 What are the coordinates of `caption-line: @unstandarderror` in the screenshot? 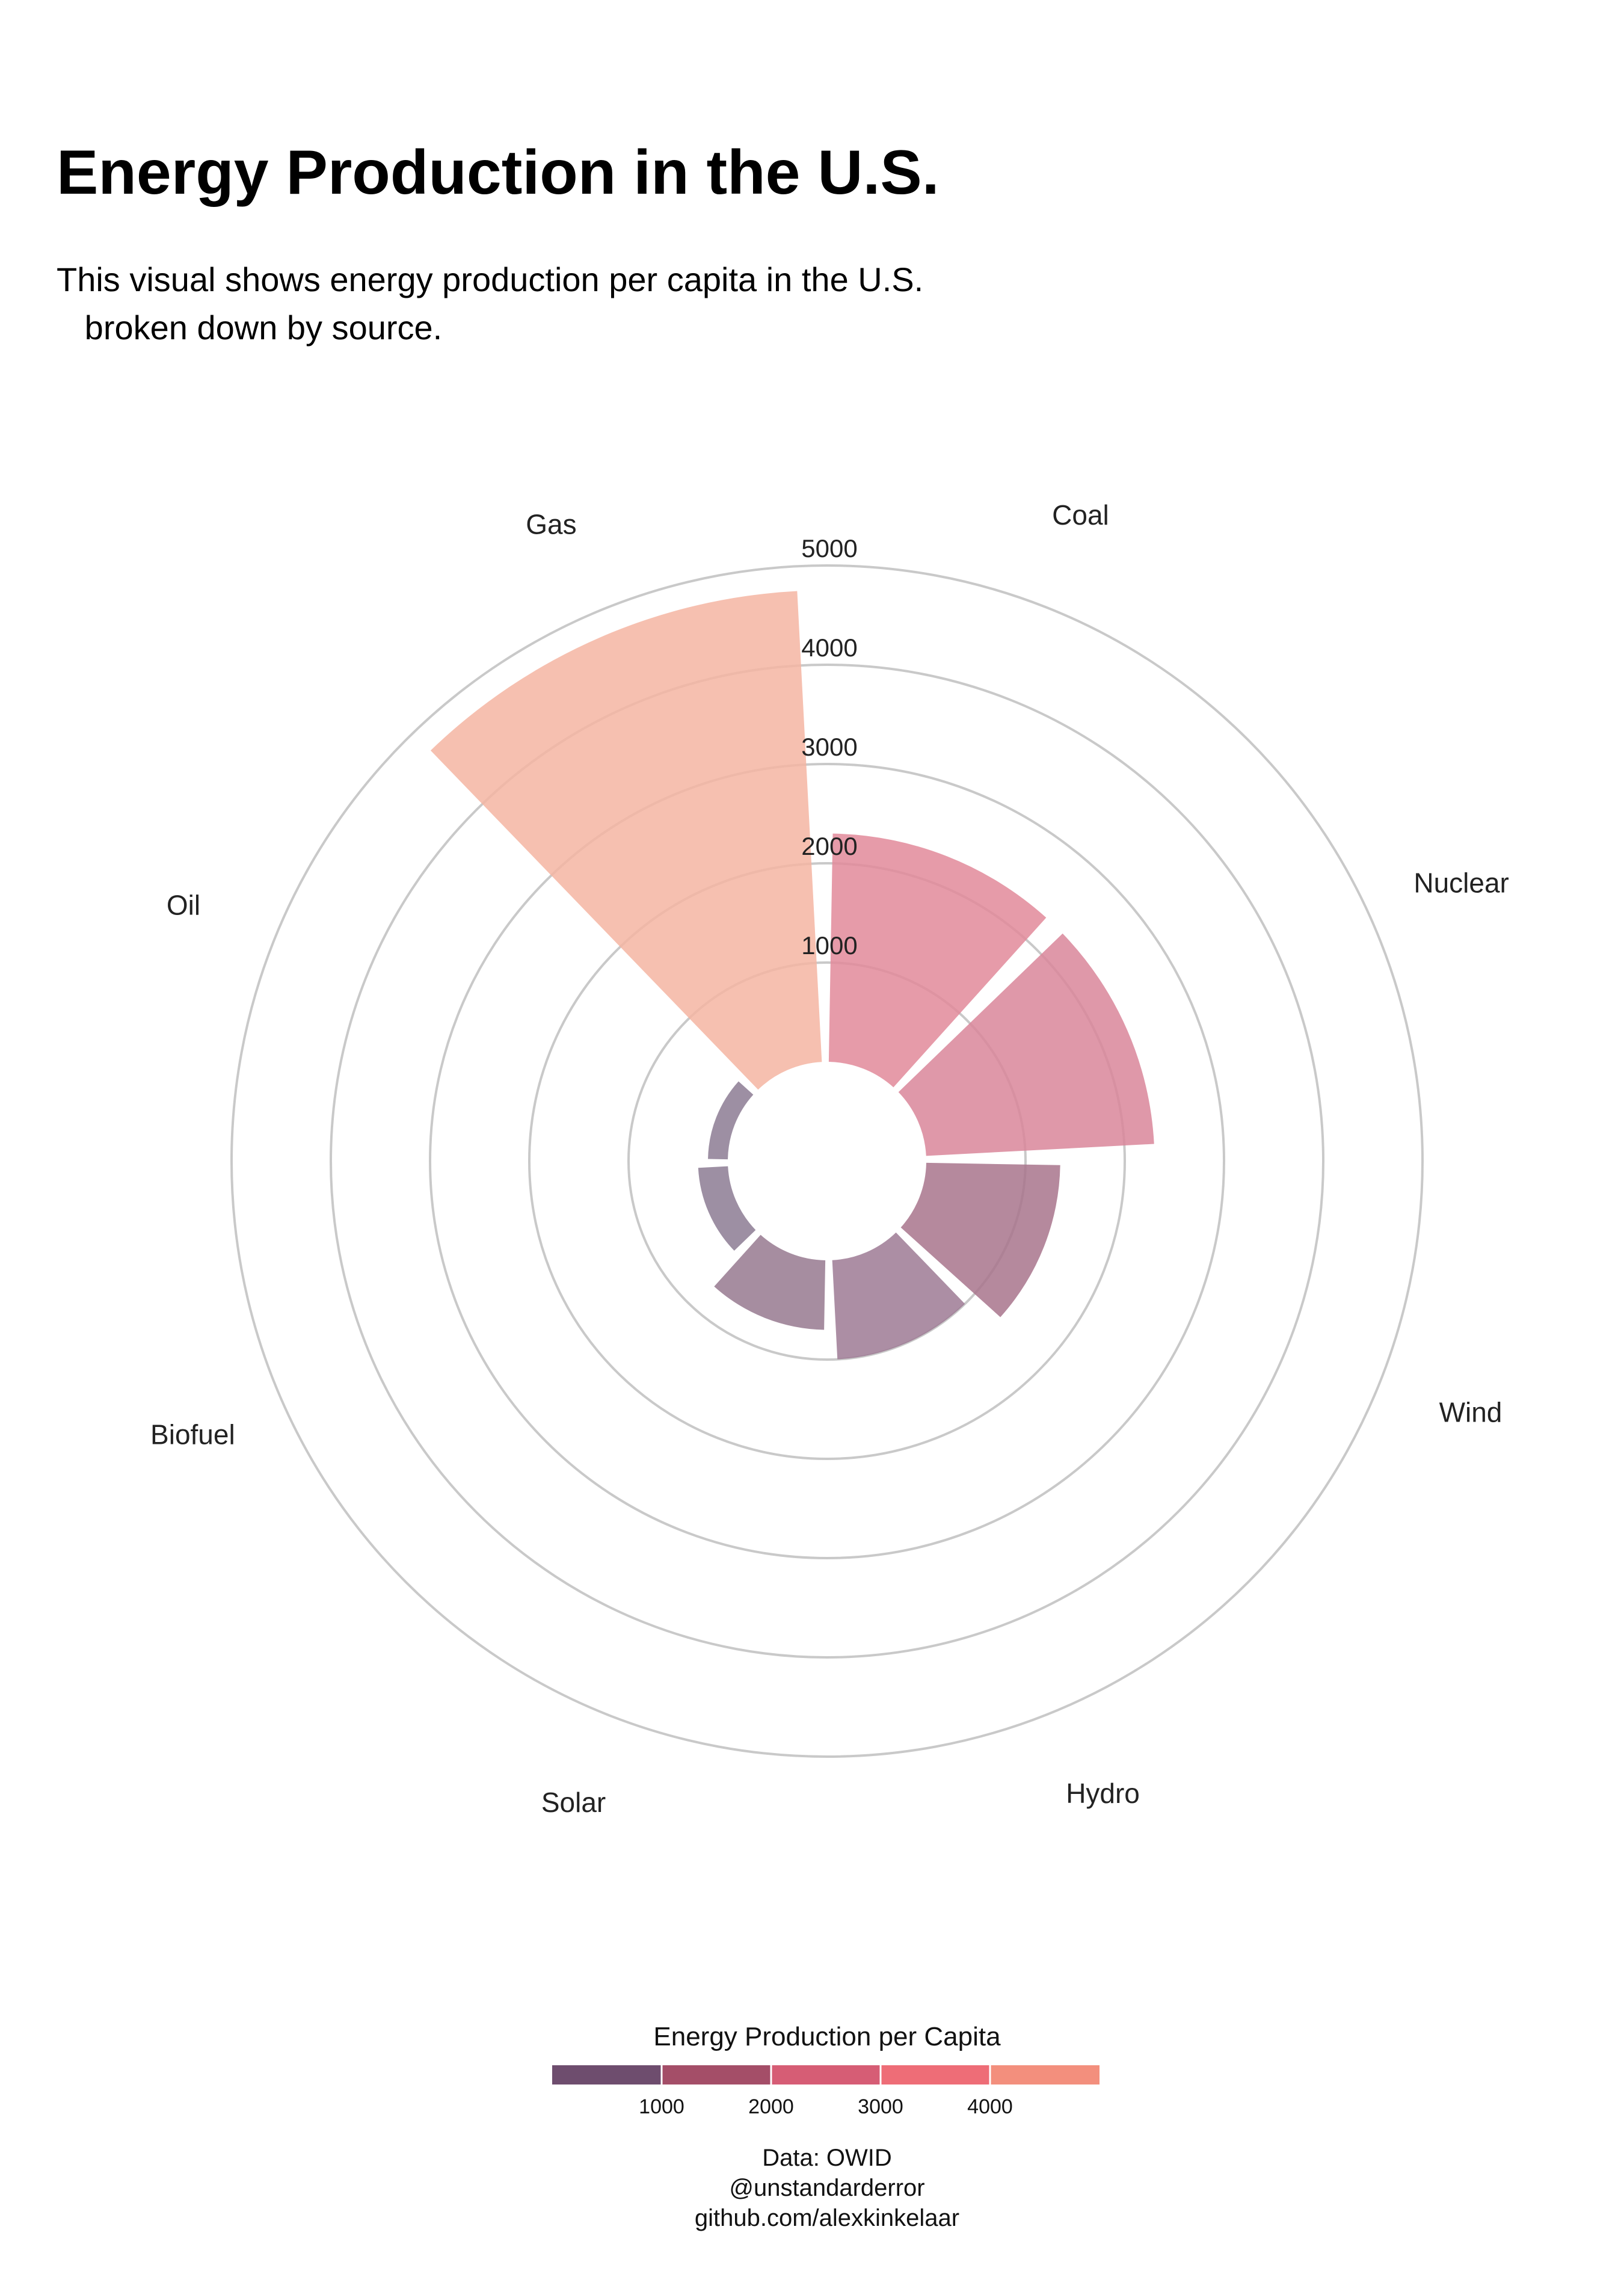 It's located at (826, 2188).